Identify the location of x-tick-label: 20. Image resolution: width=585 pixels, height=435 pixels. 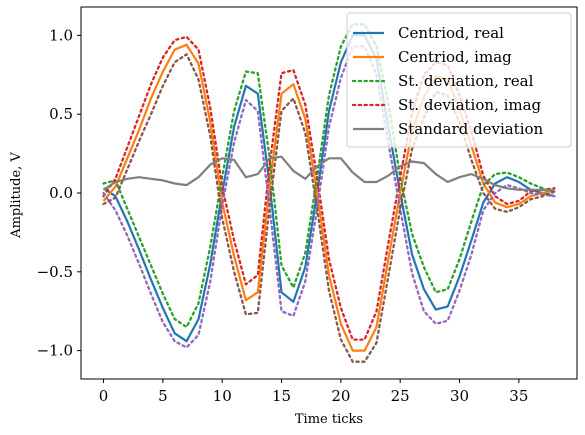
(340, 396).